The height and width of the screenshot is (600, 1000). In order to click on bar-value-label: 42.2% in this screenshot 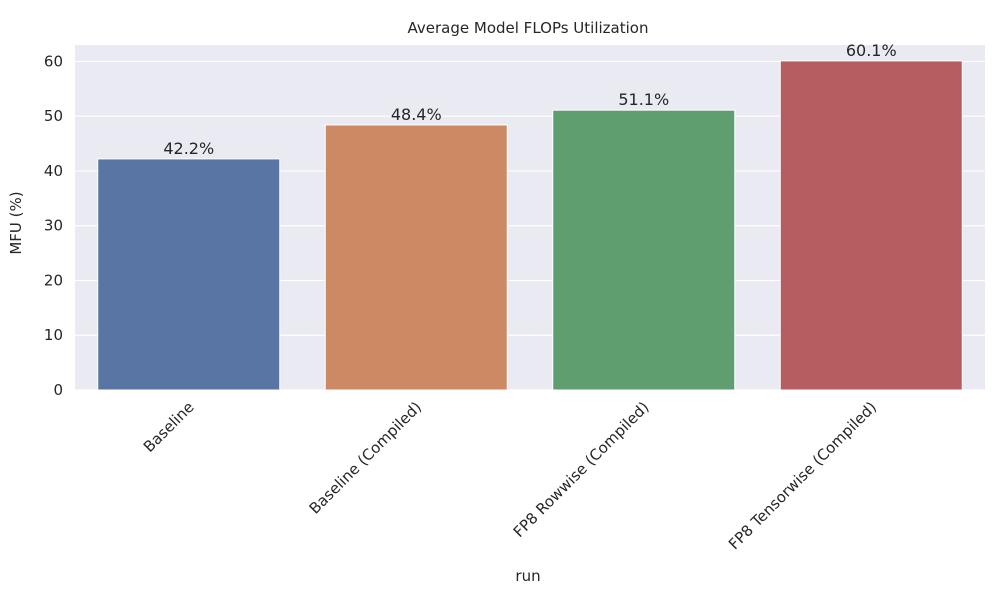, I will do `click(188, 148)`.